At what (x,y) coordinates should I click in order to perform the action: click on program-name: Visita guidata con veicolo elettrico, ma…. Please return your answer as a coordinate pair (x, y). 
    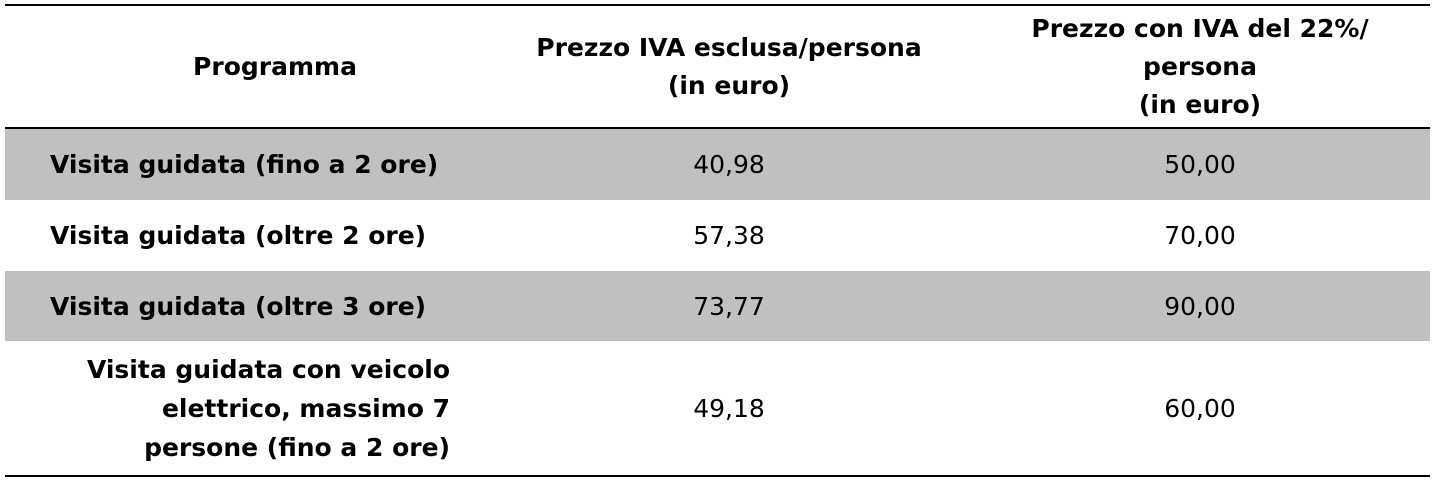
    Looking at the image, I should click on (268, 408).